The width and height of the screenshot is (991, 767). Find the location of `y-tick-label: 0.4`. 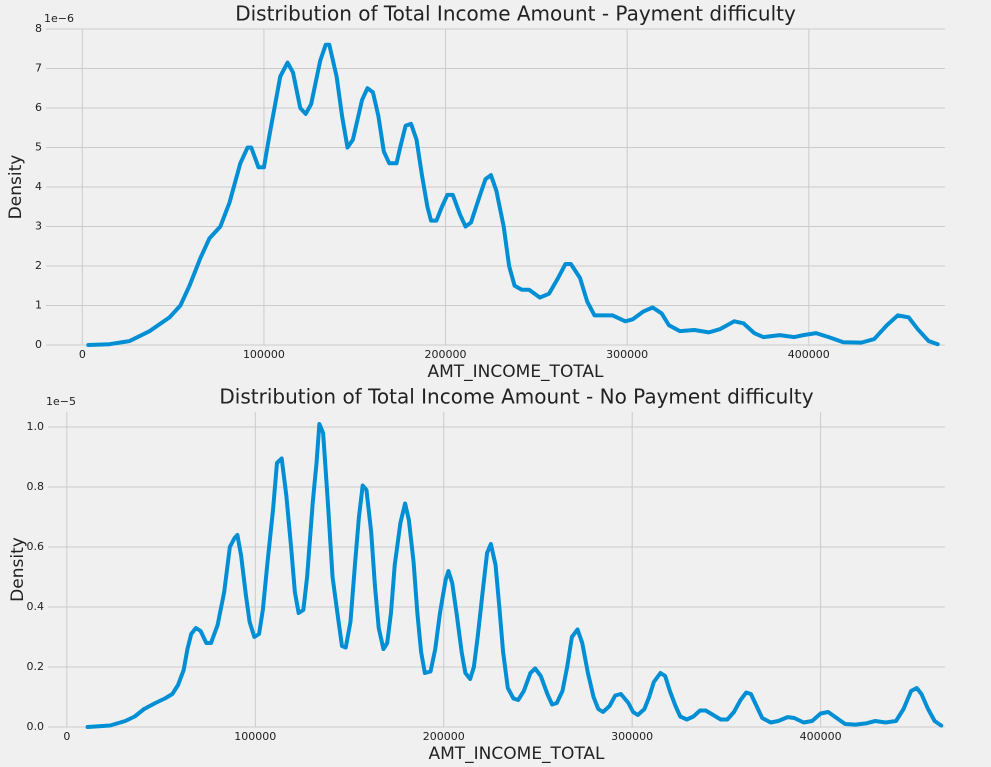

y-tick-label: 0.4 is located at coordinates (36, 606).